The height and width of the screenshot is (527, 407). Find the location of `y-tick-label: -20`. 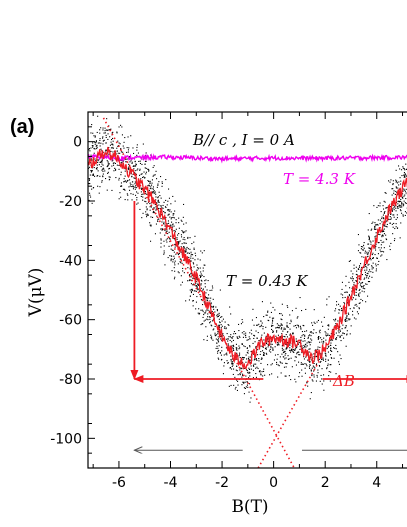

y-tick-label: -20 is located at coordinates (70, 202).